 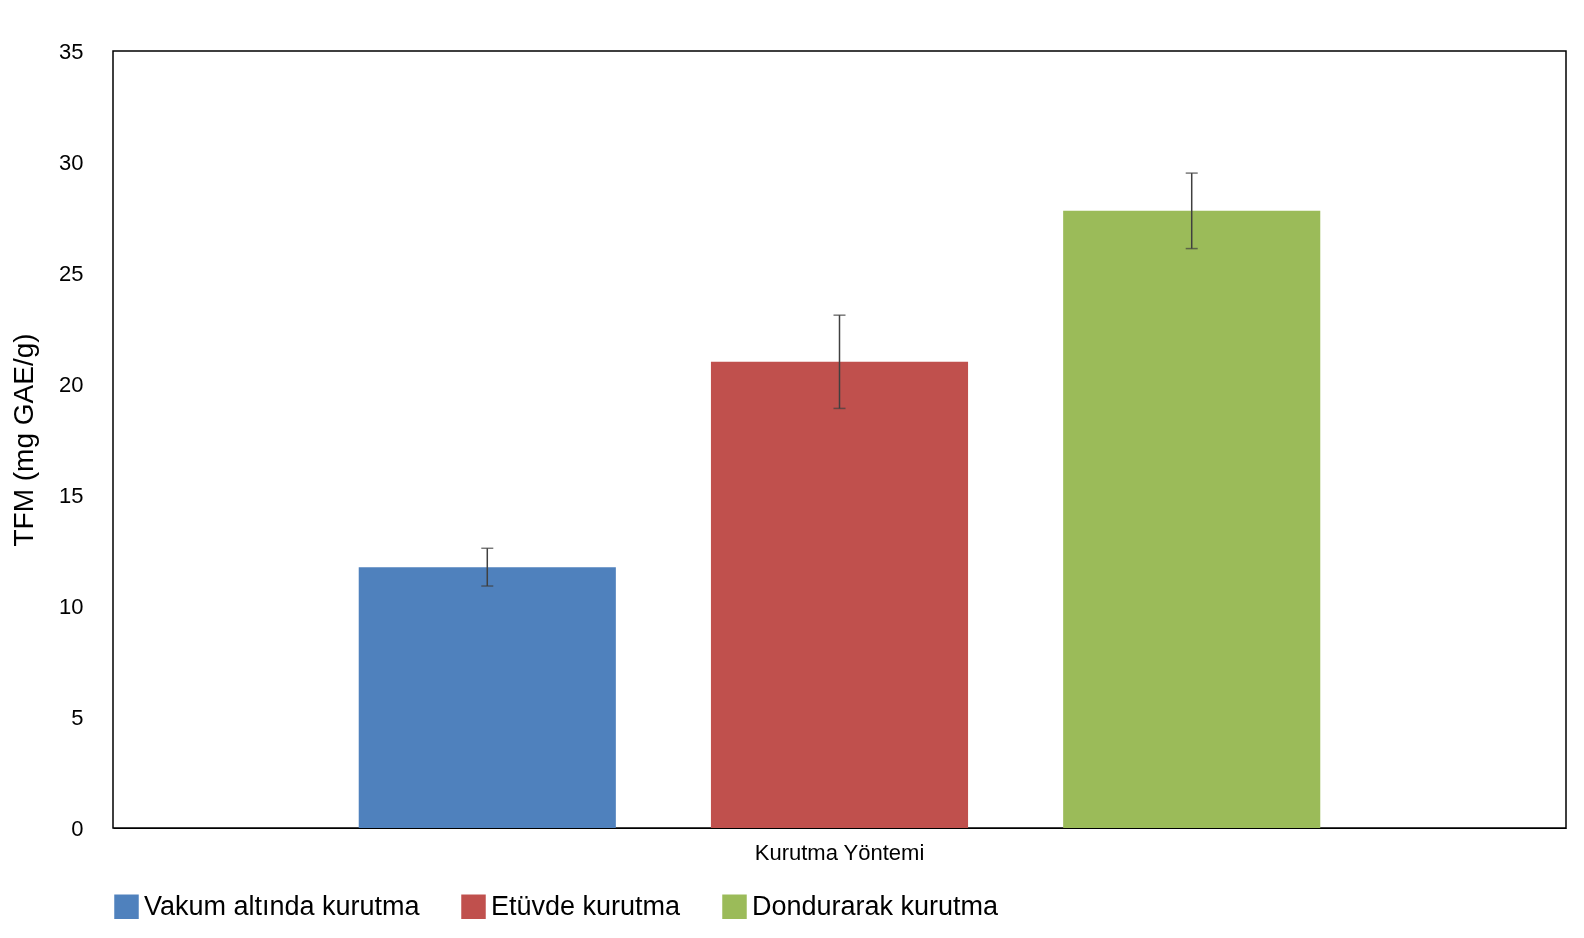 What do you see at coordinates (77, 828) in the screenshot?
I see `y-tick-label: 0` at bounding box center [77, 828].